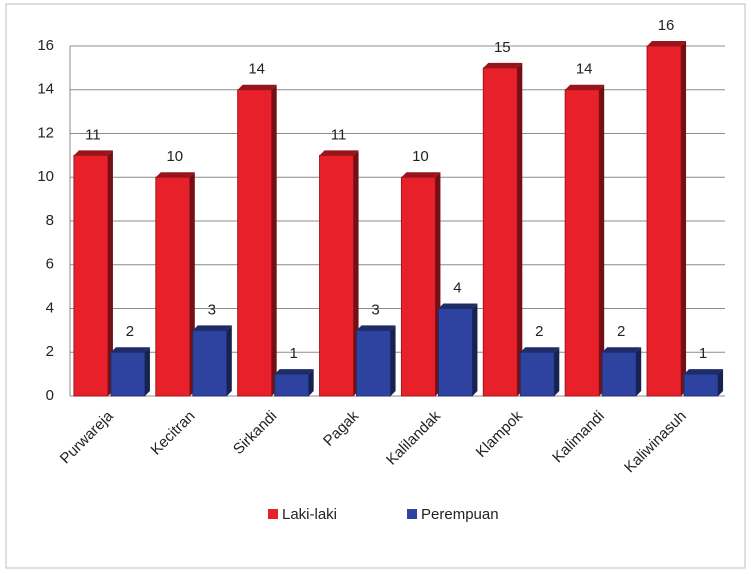  What do you see at coordinates (460, 514) in the screenshot?
I see `legend-label: Perempuan` at bounding box center [460, 514].